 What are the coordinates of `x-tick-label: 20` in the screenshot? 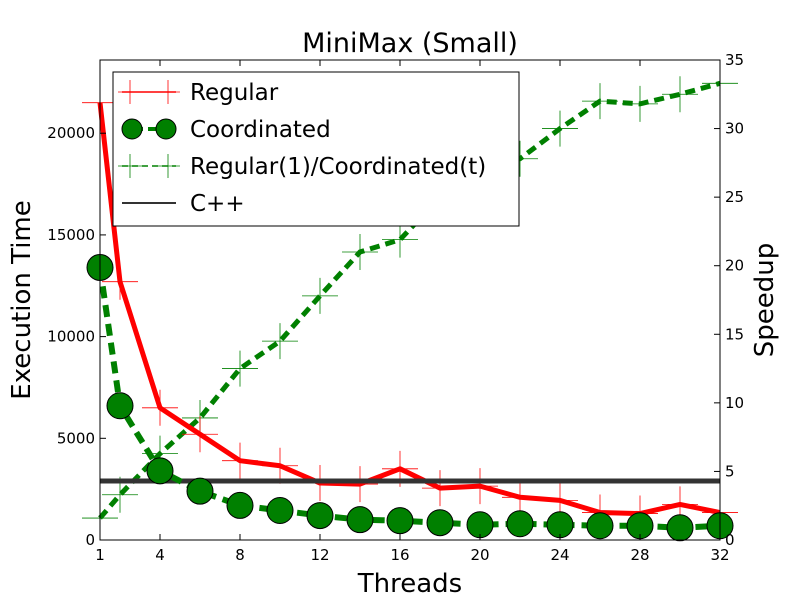 It's located at (479, 555).